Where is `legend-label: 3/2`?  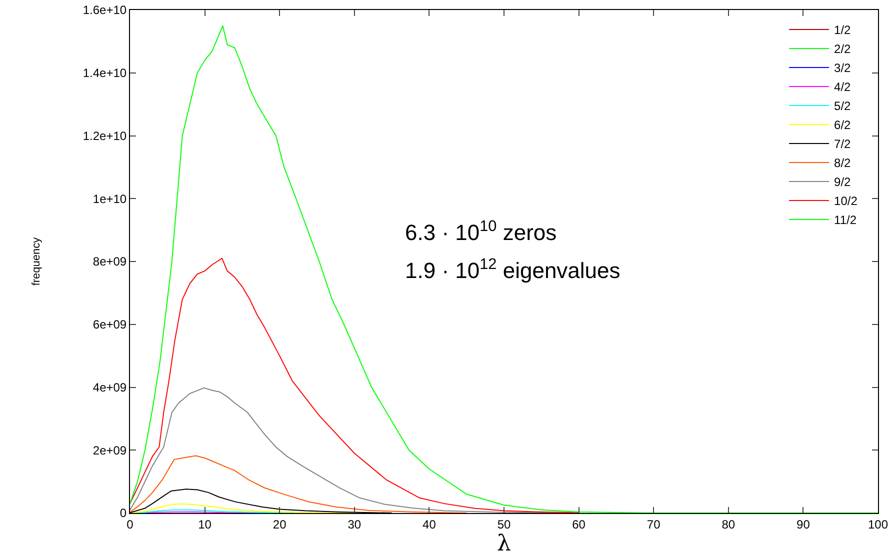
legend-label: 3/2 is located at coordinates (843, 68).